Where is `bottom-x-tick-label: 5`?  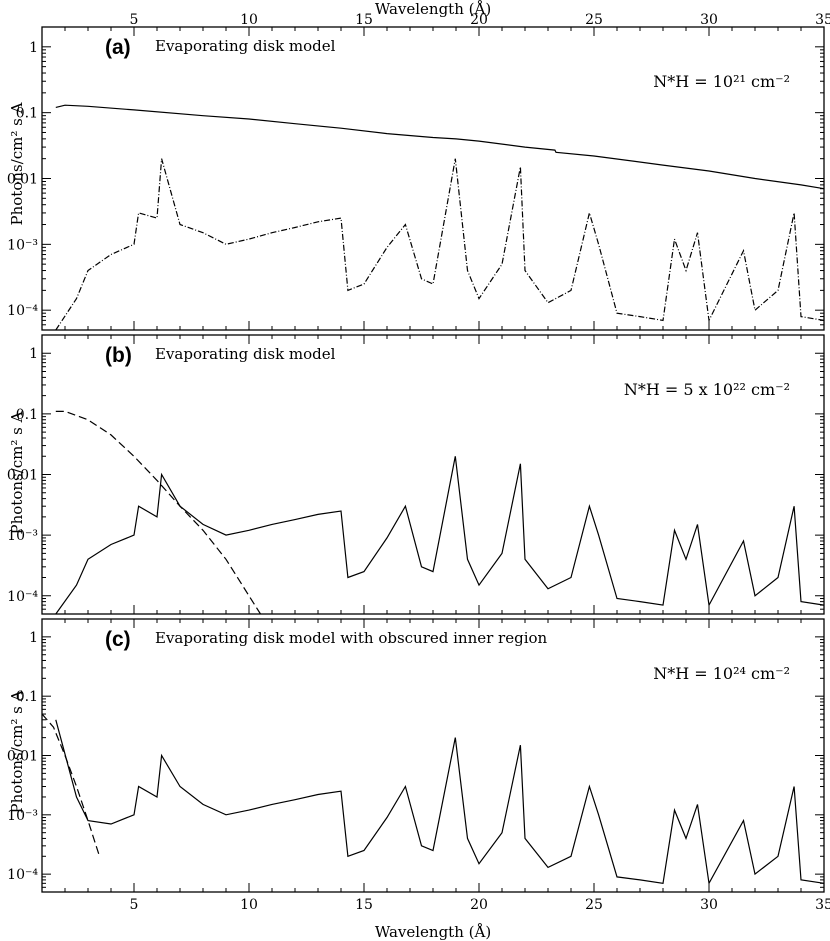
bottom-x-tick-label: 5 is located at coordinates (134, 905).